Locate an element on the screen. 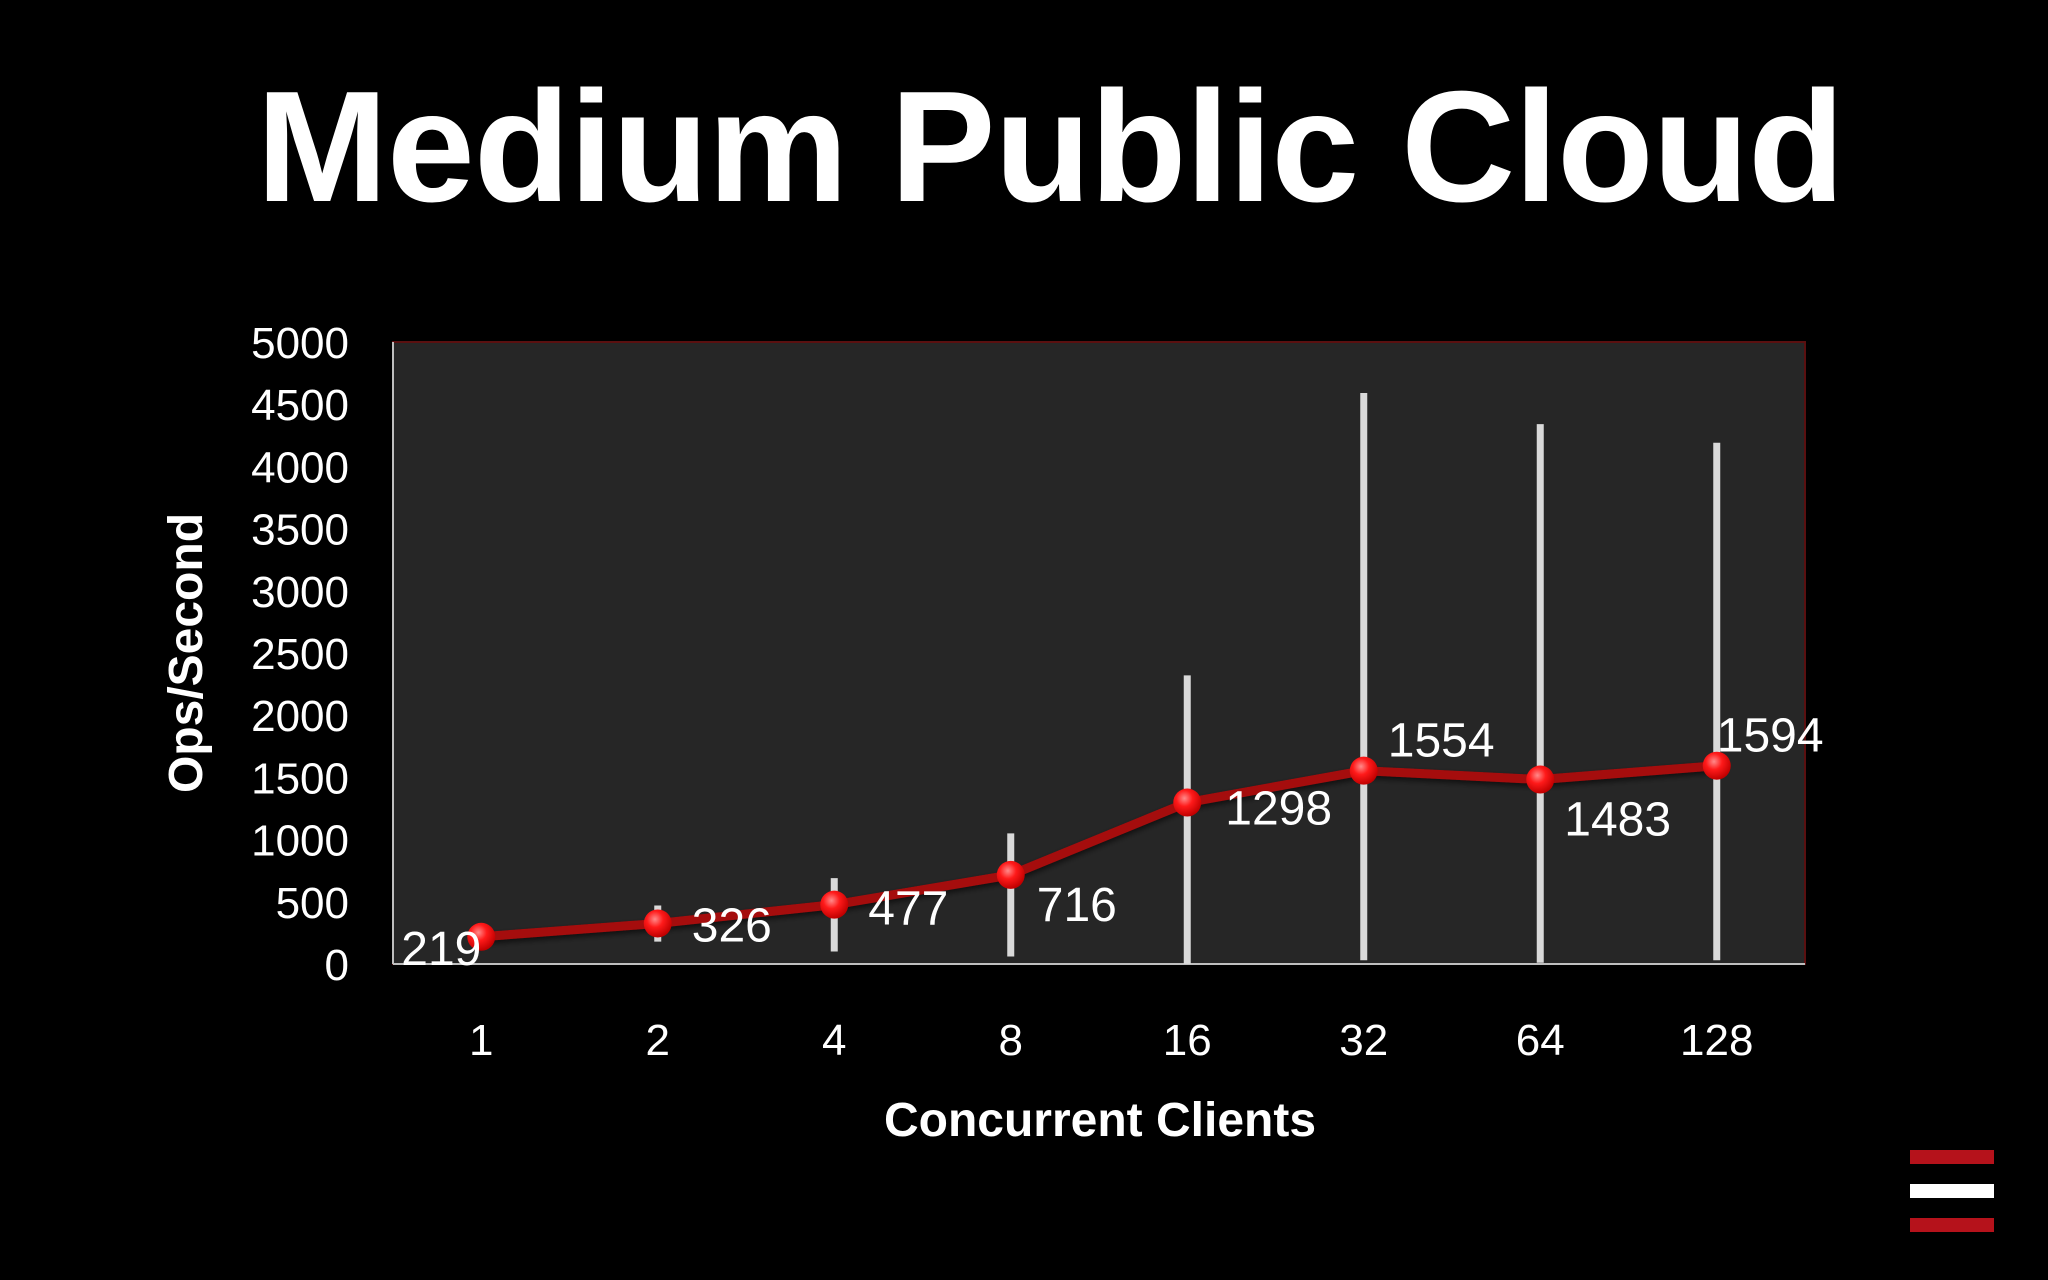 The height and width of the screenshot is (1280, 2048). menu-stripes-logo is located at coordinates (1952, 1191).